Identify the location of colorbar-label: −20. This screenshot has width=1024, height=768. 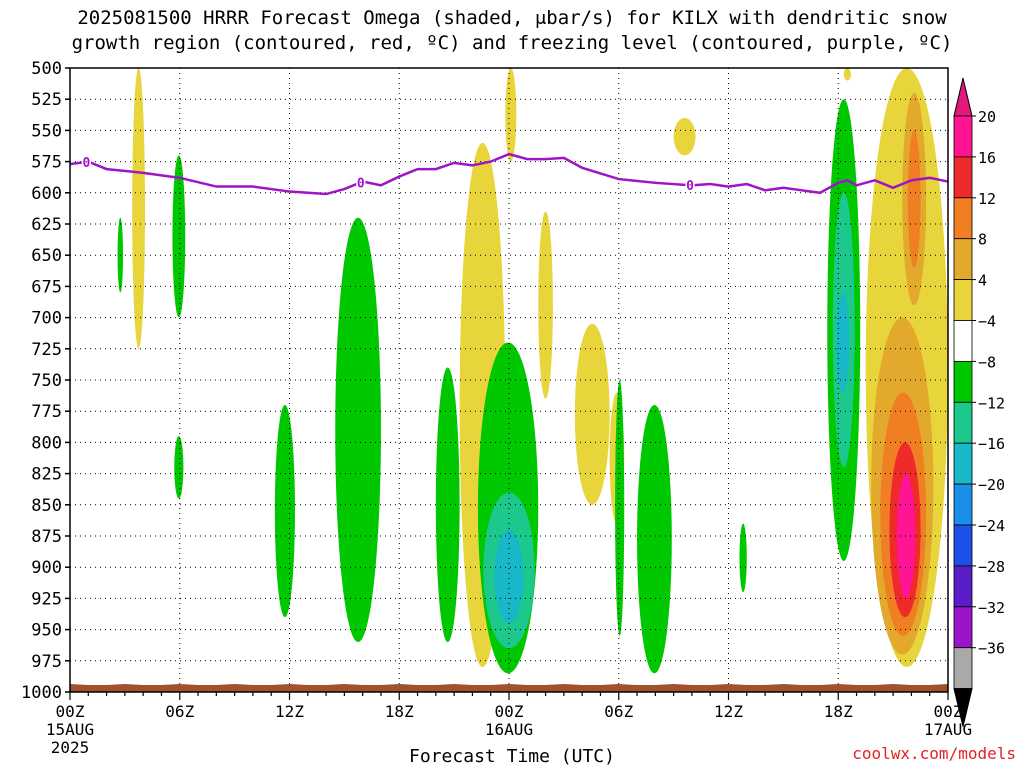
(991, 485).